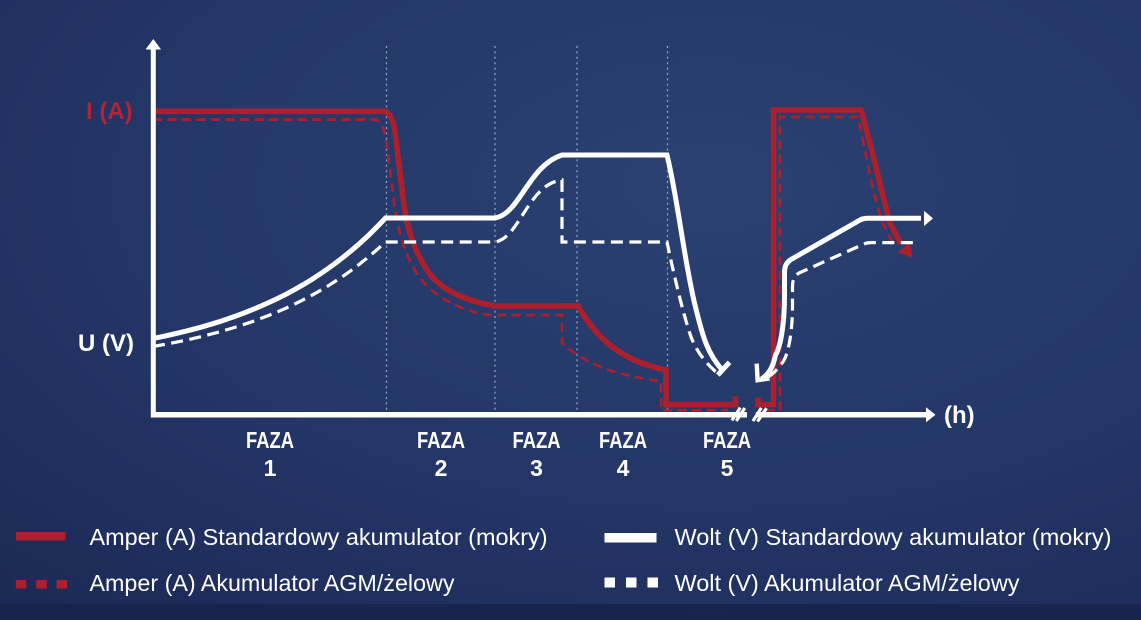  I want to click on svg-text: 5, so click(727, 468).